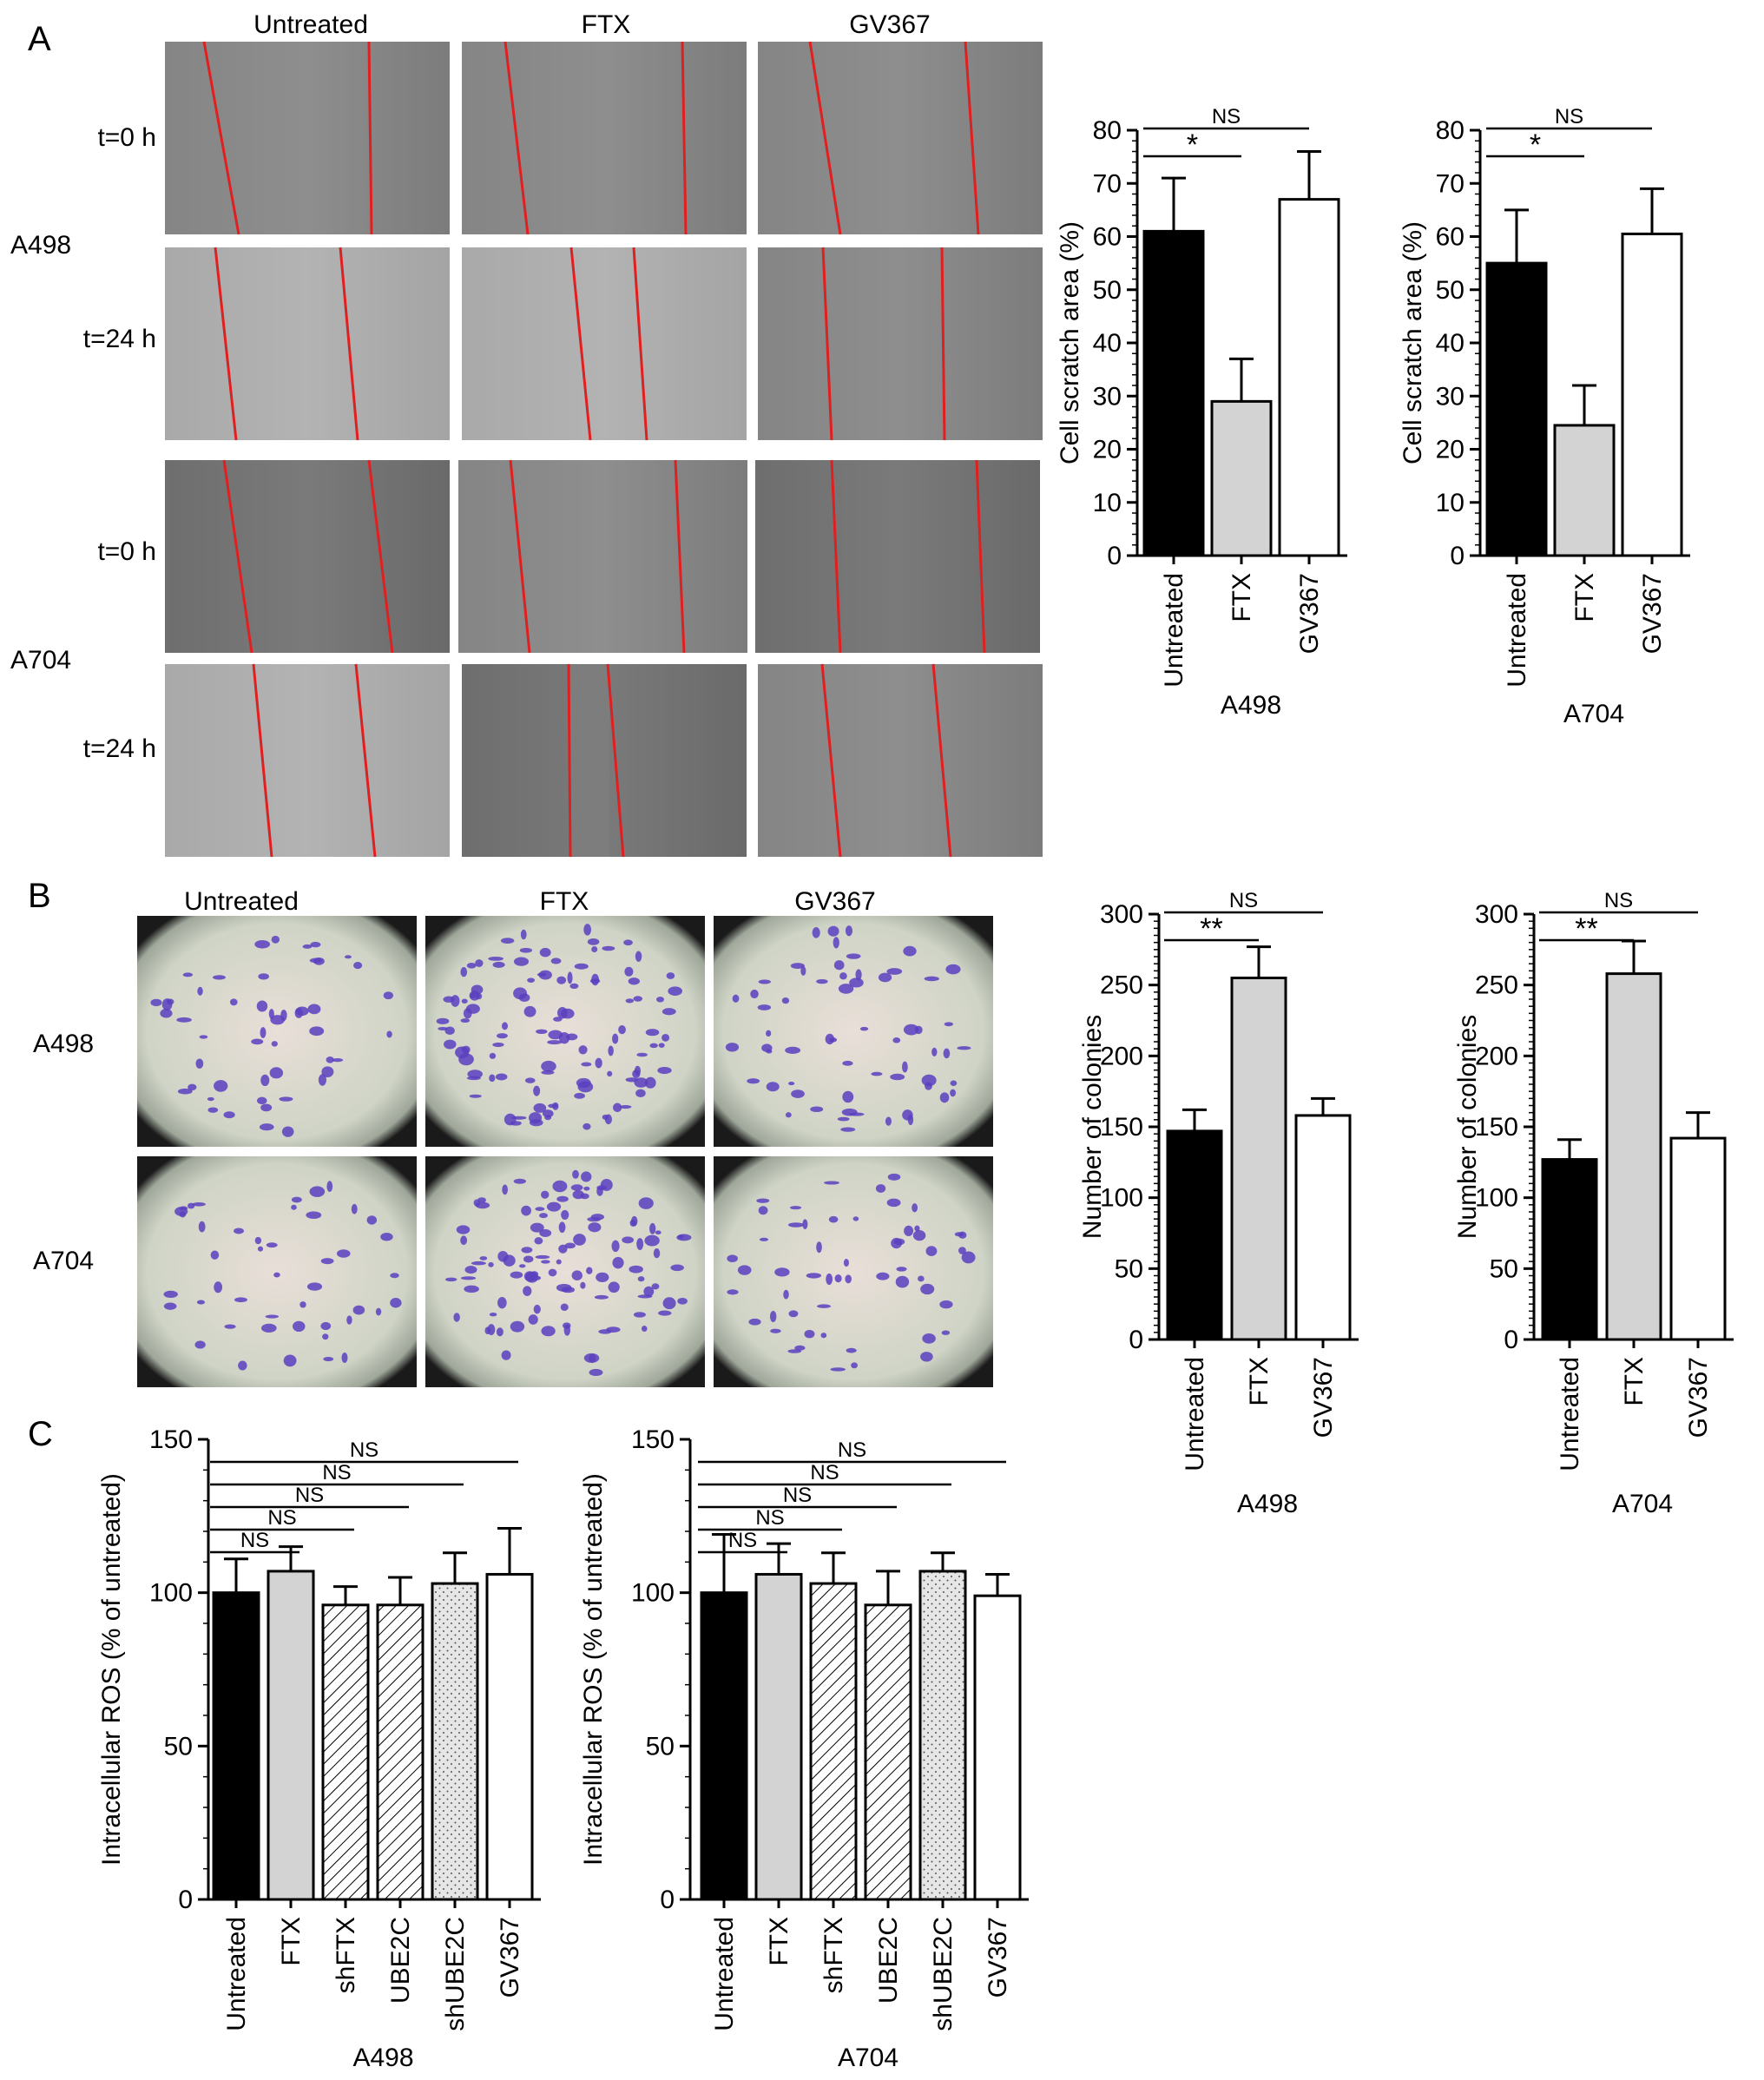 The width and height of the screenshot is (1764, 2080). What do you see at coordinates (401, 1752) in the screenshot?
I see `bar-ube2c` at bounding box center [401, 1752].